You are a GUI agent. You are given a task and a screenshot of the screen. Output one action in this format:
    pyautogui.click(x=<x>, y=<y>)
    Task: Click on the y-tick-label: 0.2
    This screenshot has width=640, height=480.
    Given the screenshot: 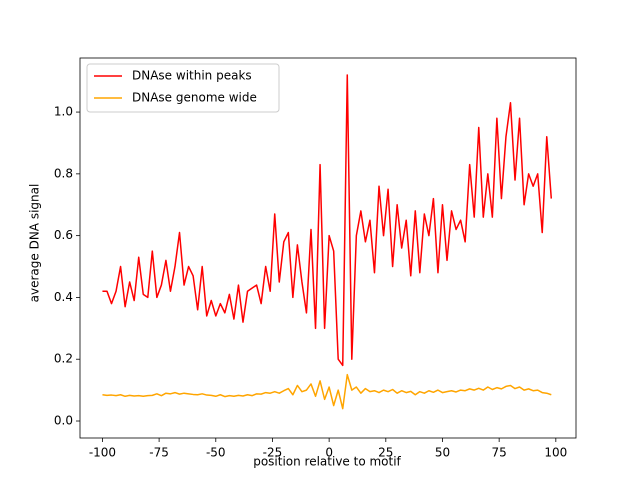 What is the action you would take?
    pyautogui.click(x=63, y=359)
    